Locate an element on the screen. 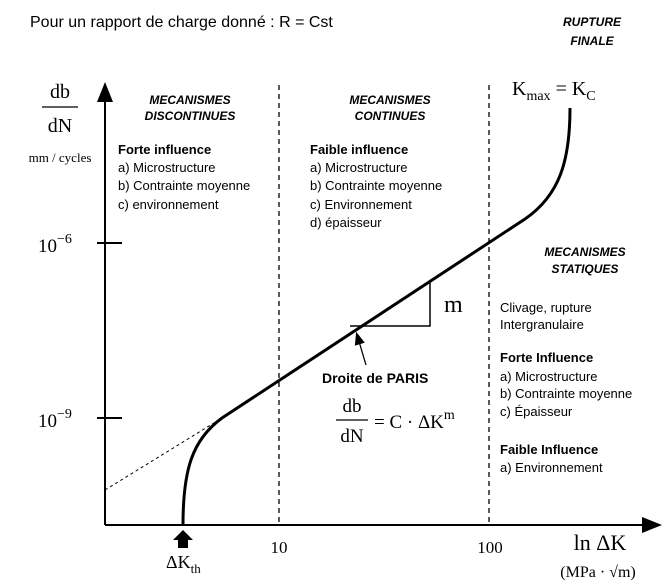  x-tick-label: 10 is located at coordinates (279, 547).